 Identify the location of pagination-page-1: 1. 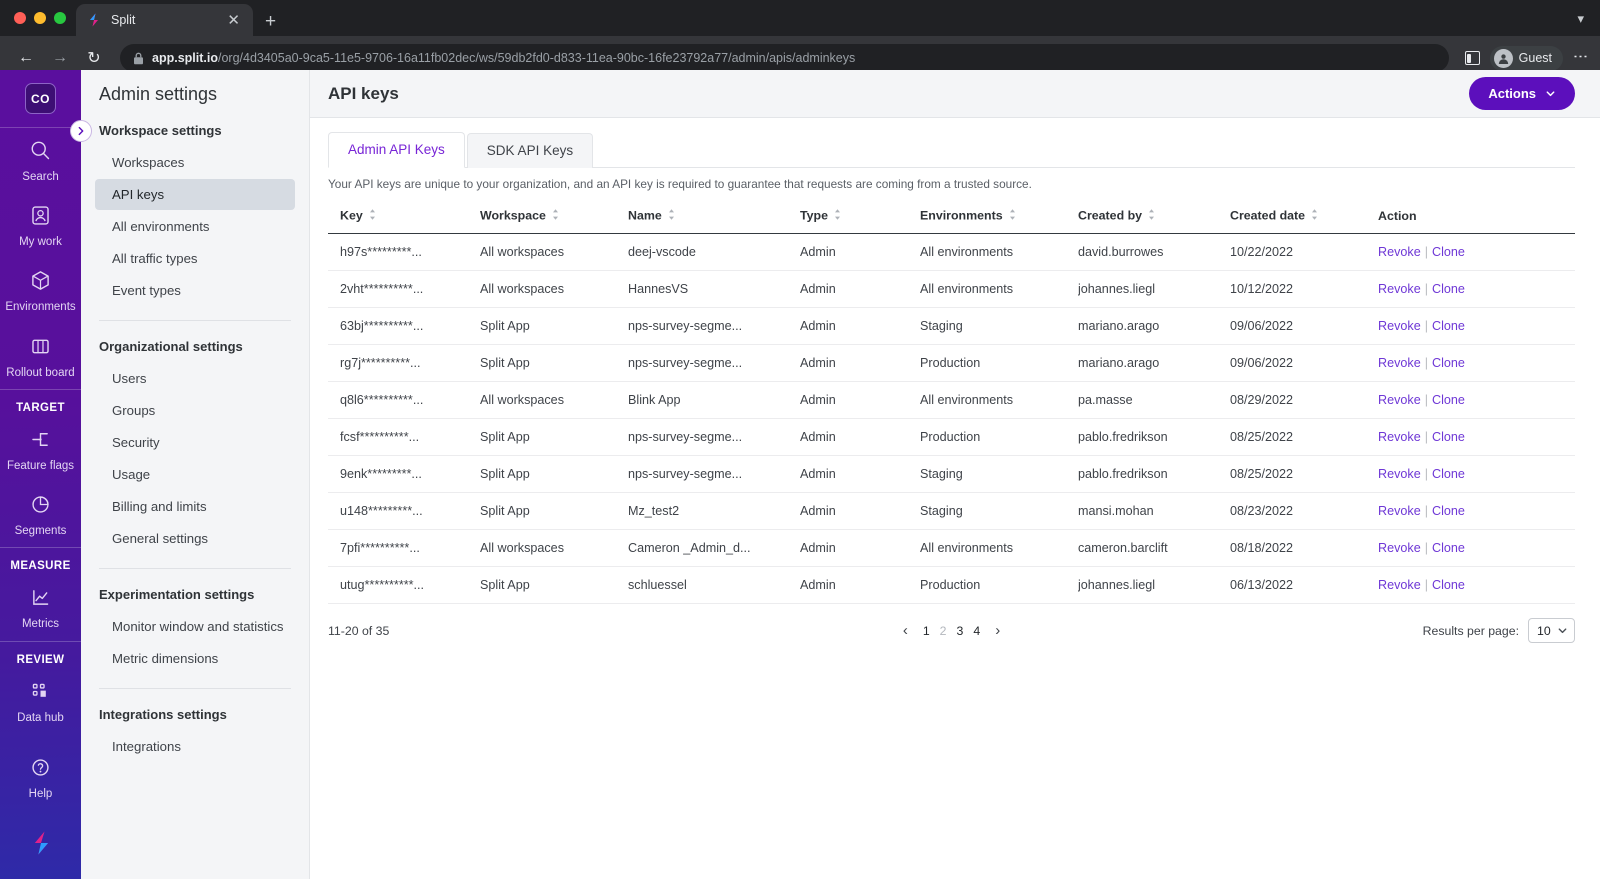
(926, 630).